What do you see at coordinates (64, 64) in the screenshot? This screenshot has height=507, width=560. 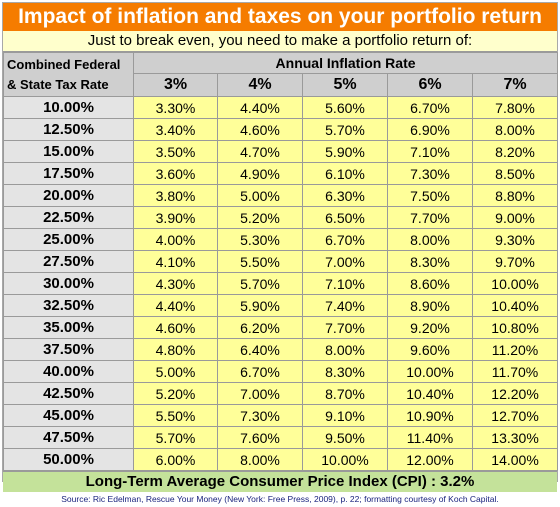 I see `tax-rate-header-line1: Combined Federal` at bounding box center [64, 64].